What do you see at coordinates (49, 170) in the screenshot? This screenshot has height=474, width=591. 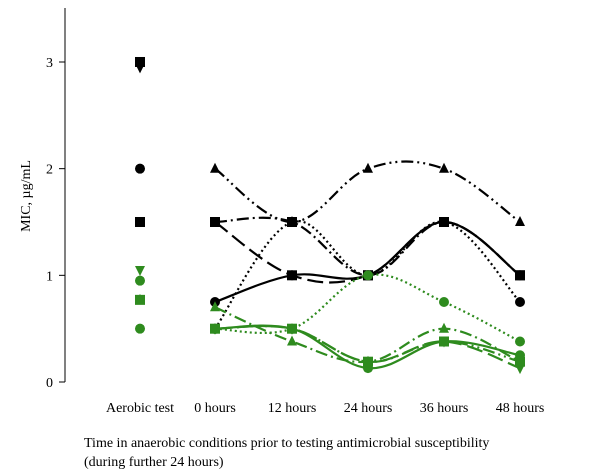 I see `y-tick-label: 2` at bounding box center [49, 170].